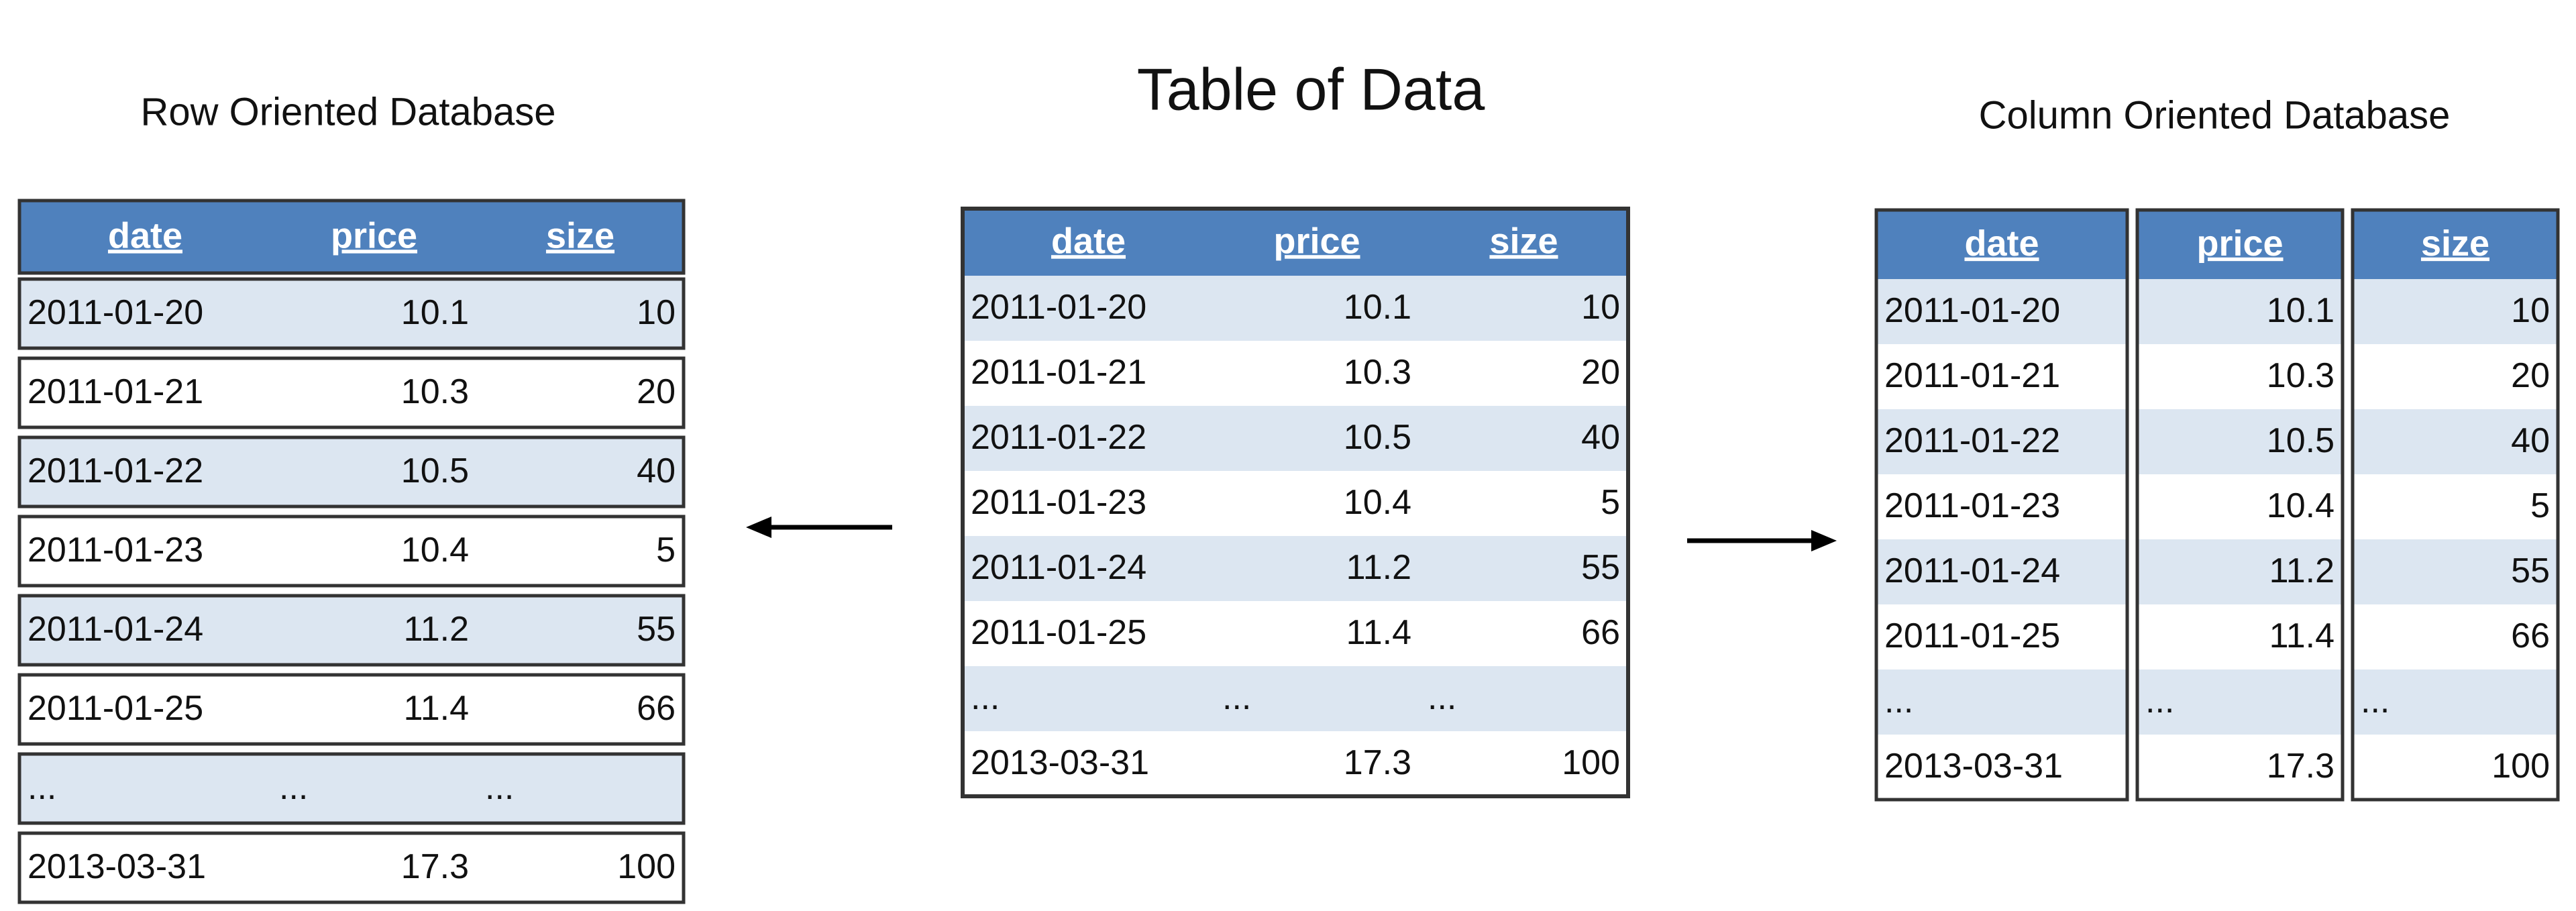 The image size is (2576, 911). Describe the element at coordinates (666, 550) in the screenshot. I see `cell-text: 5` at that location.